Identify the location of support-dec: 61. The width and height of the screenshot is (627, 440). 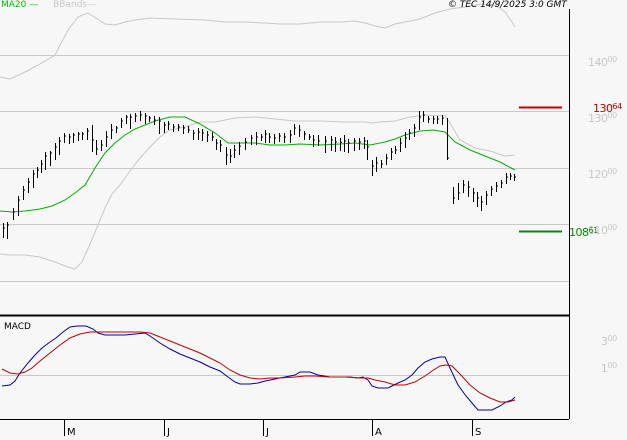
(593, 230).